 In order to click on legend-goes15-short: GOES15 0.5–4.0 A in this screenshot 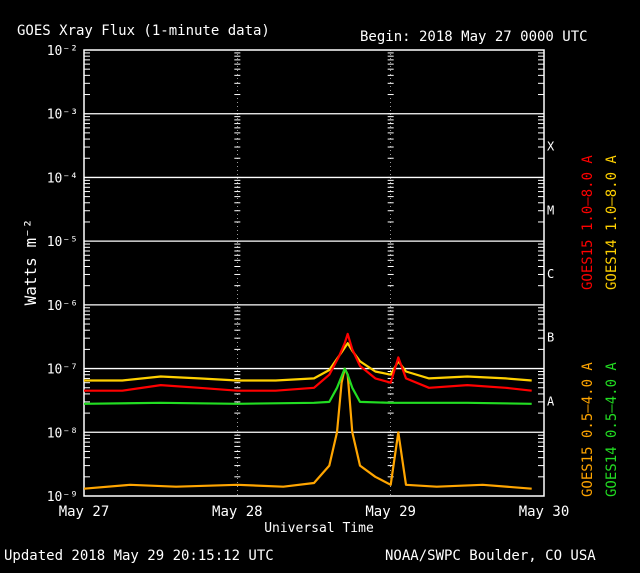, I will do `click(588, 429)`.